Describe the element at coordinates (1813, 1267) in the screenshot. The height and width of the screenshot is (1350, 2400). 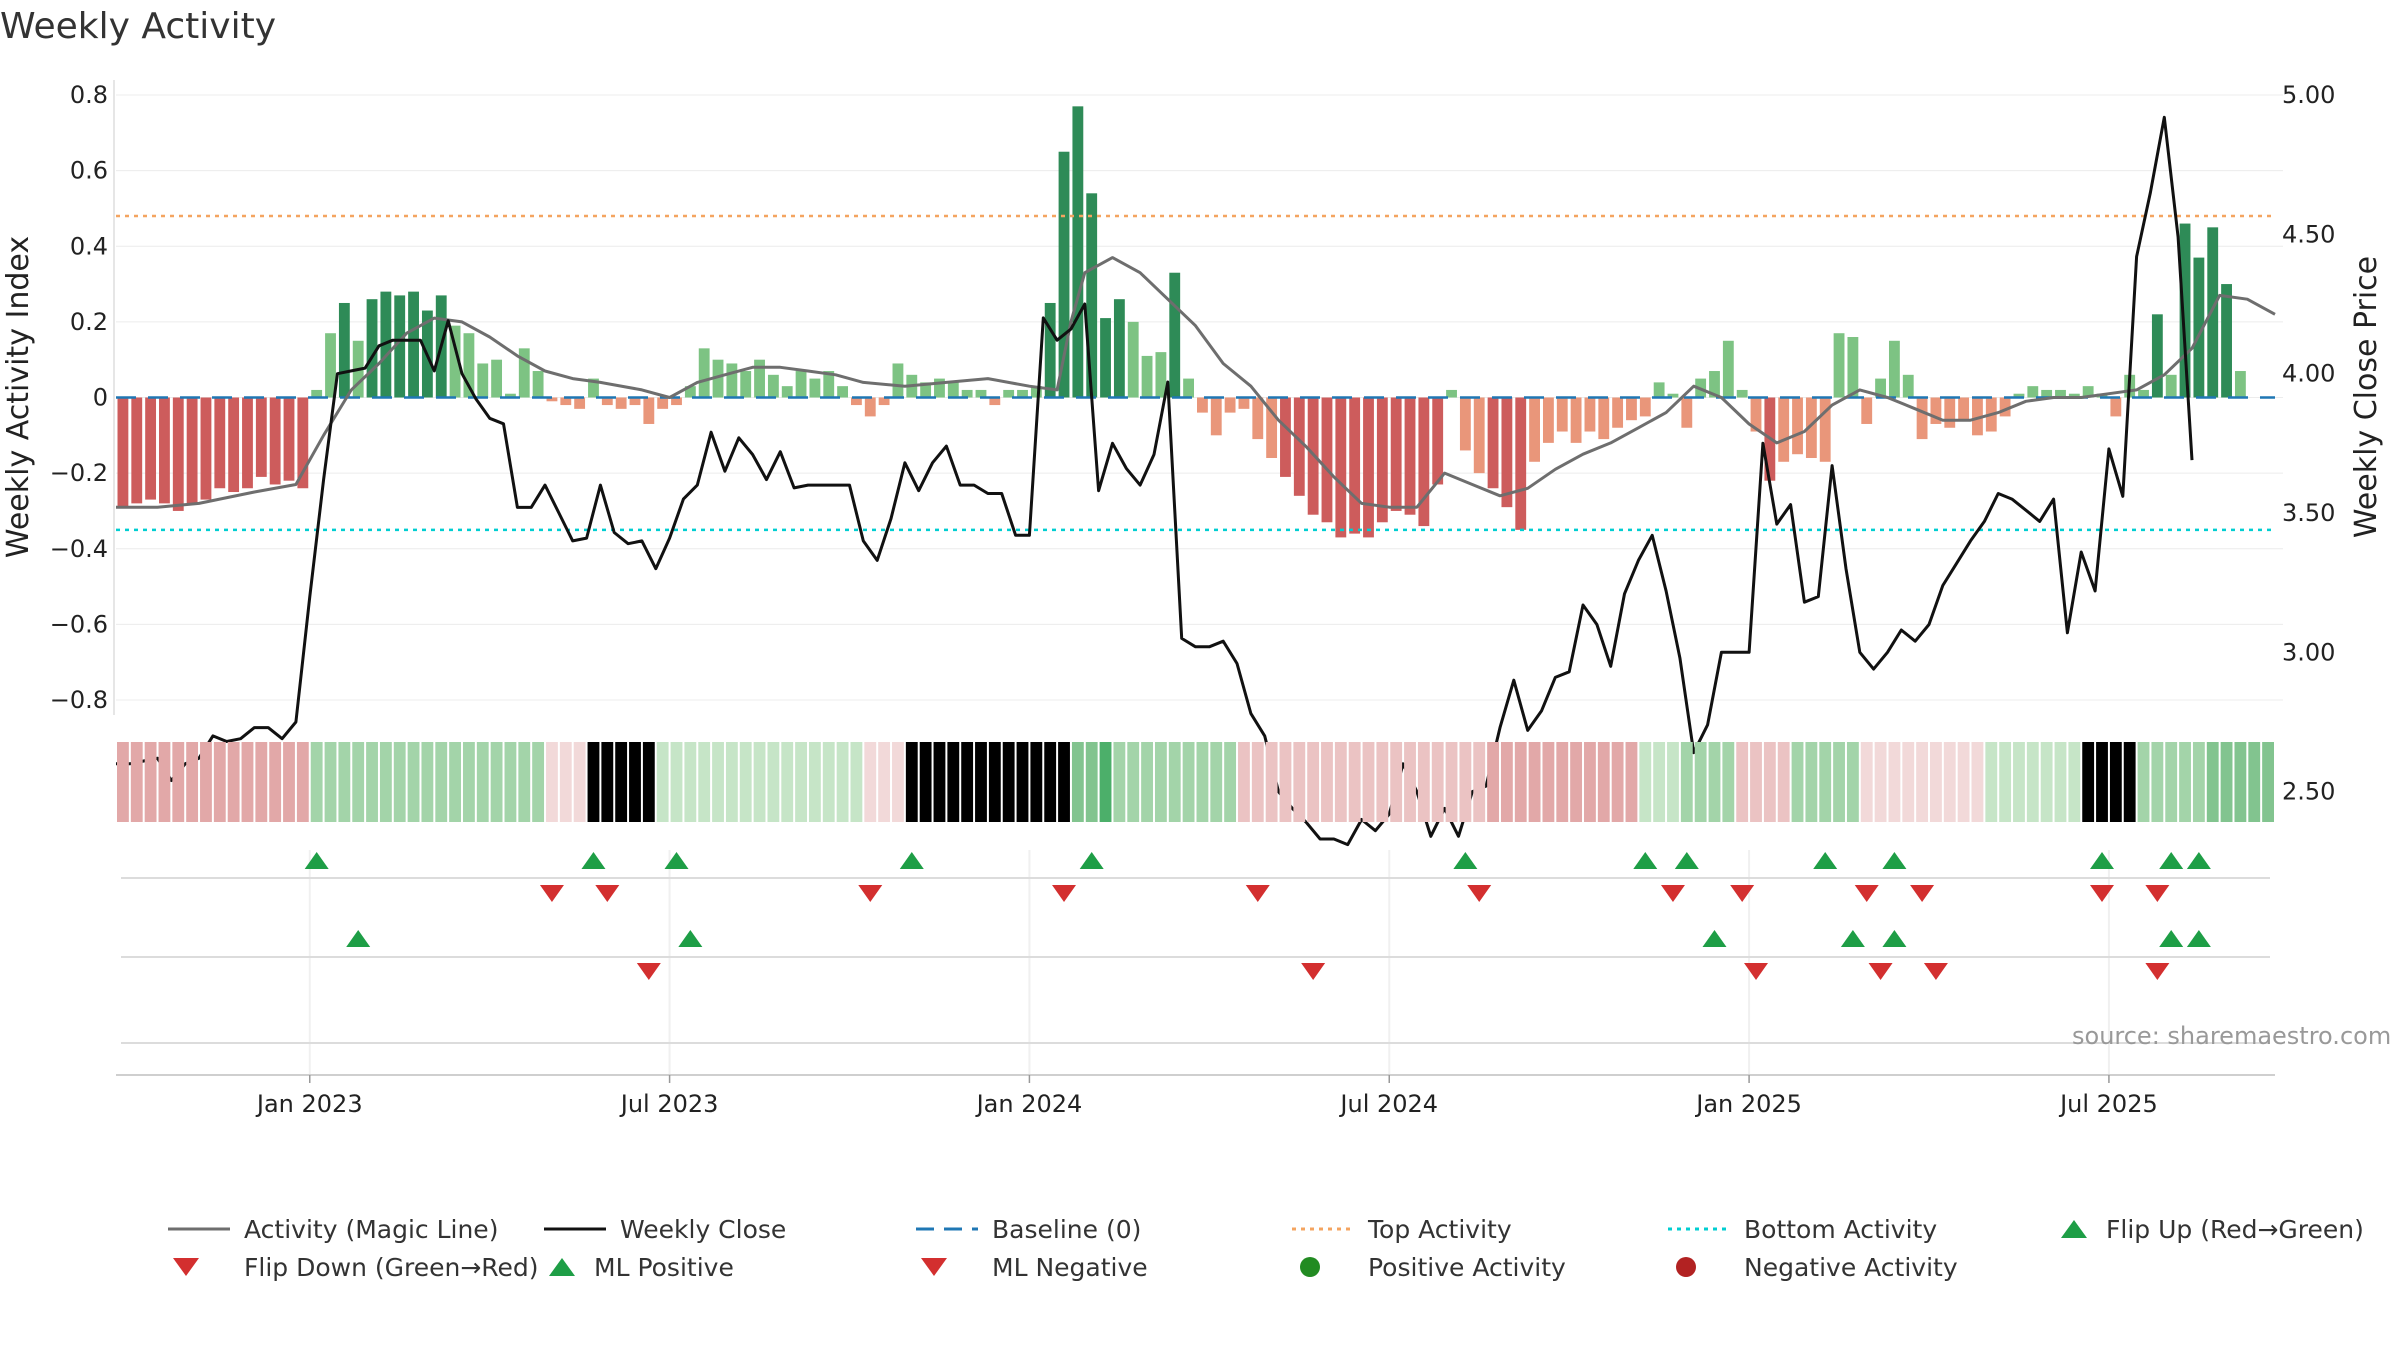
I see `legend-item-negative-activity: Negative Activity` at that location.